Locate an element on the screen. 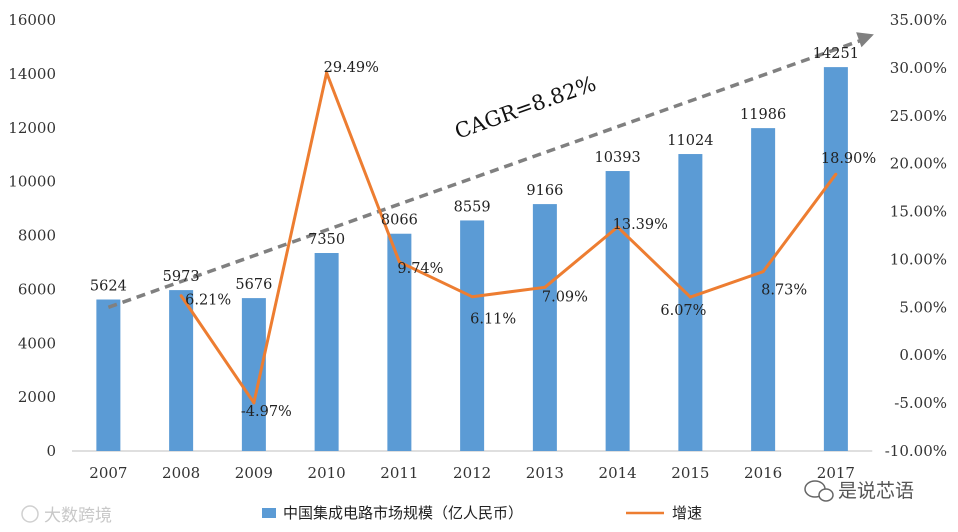  x-axis-tick-label: 2011 is located at coordinates (399, 473).